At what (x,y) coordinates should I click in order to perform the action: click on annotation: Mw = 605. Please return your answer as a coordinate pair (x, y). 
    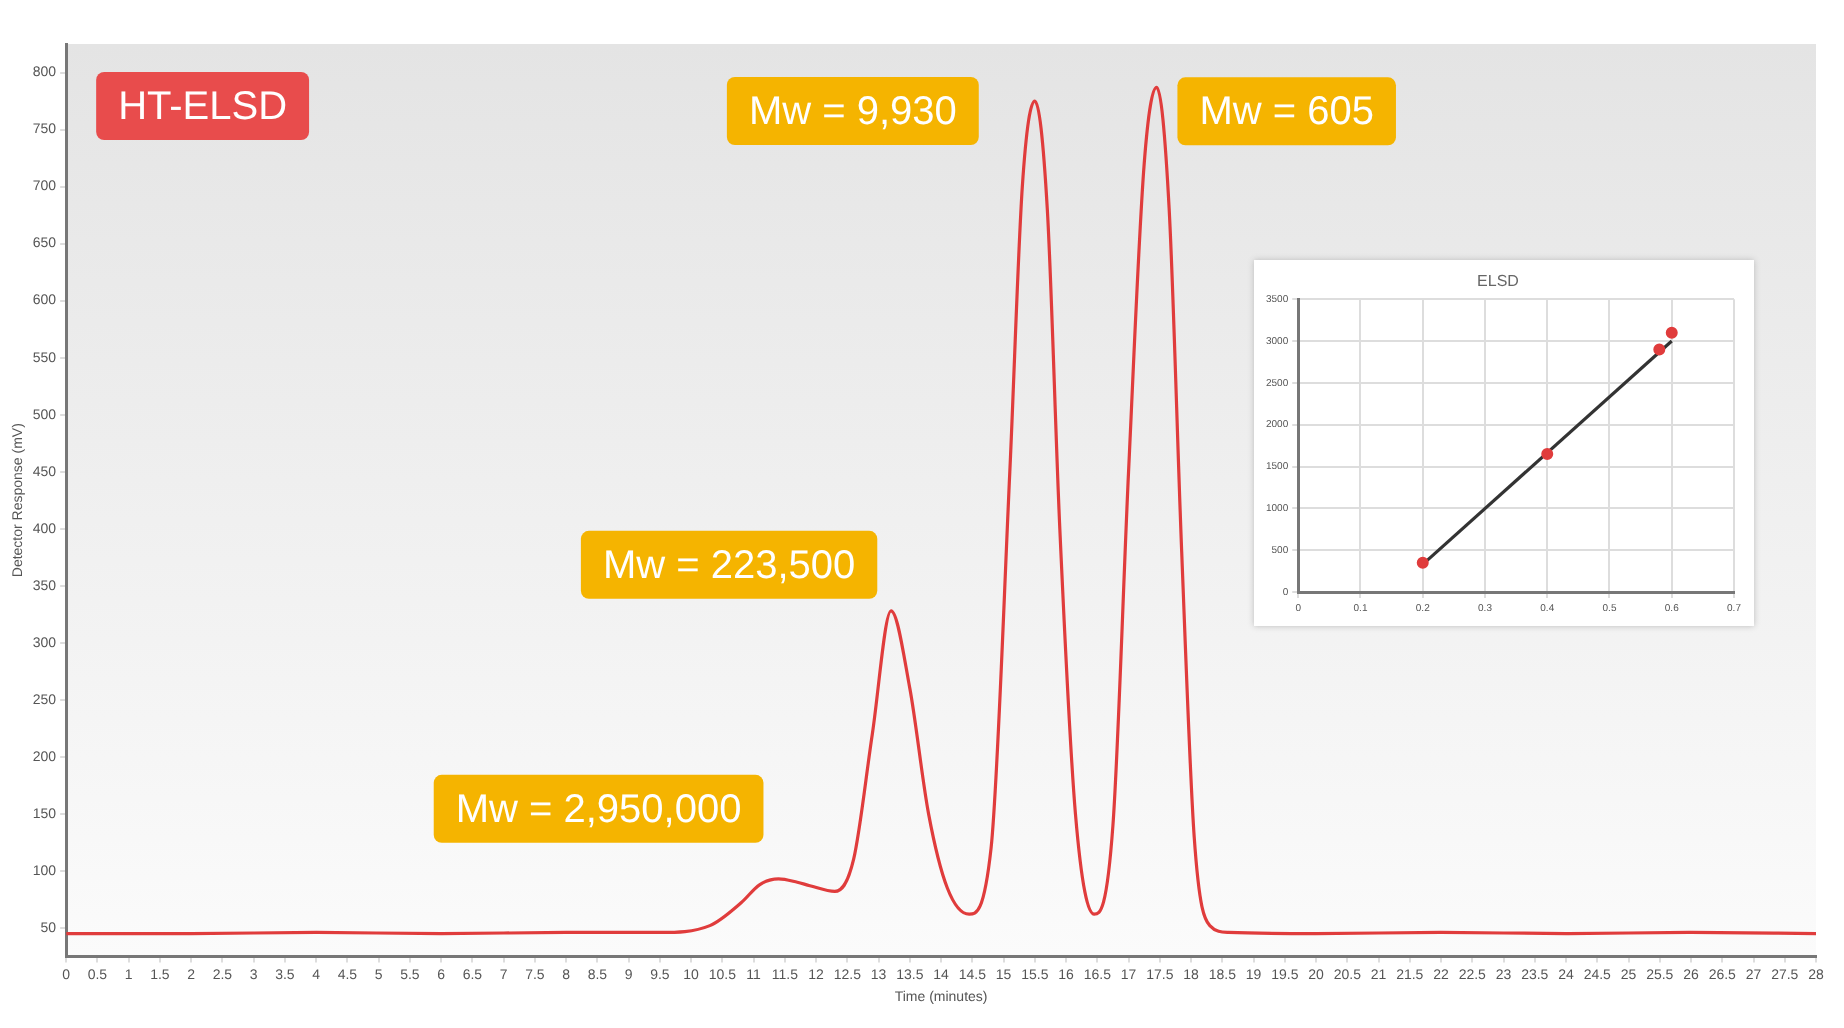
    Looking at the image, I should click on (1286, 112).